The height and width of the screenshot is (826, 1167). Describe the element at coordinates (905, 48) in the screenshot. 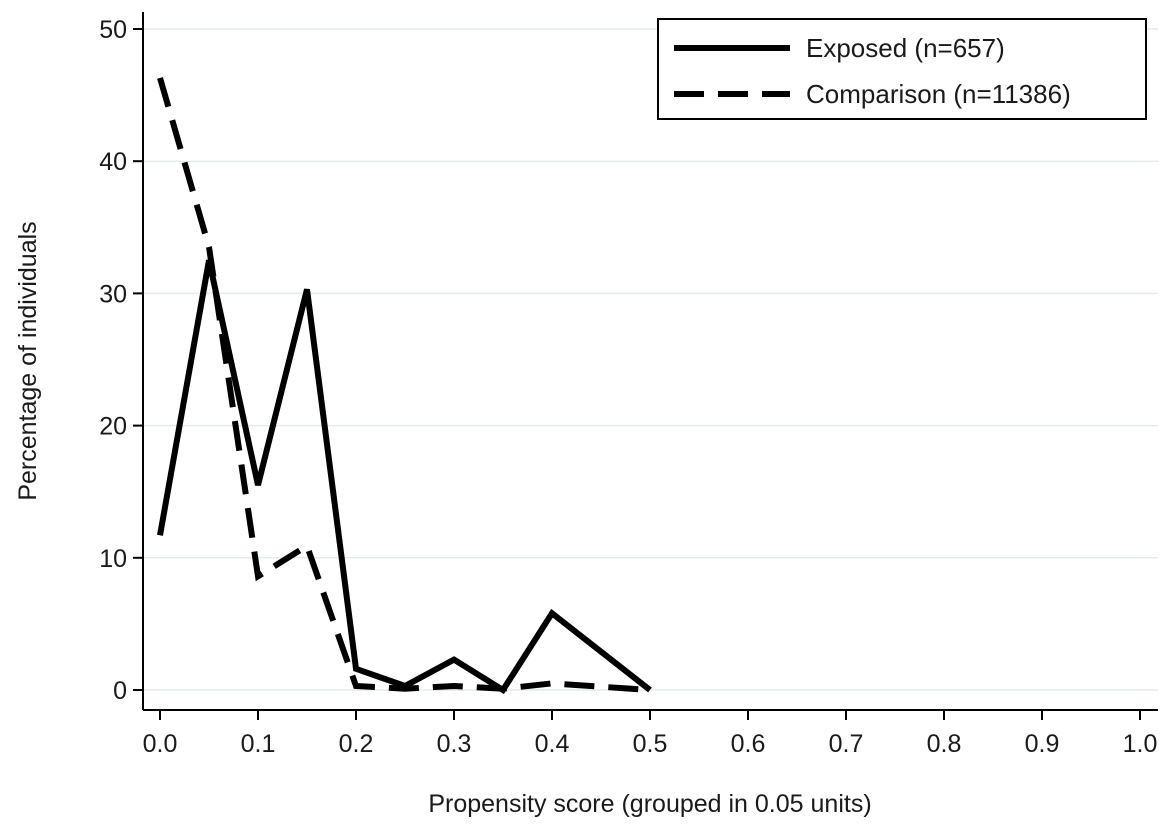

I see `legend-label-exposed: Exposed (n=657)` at that location.